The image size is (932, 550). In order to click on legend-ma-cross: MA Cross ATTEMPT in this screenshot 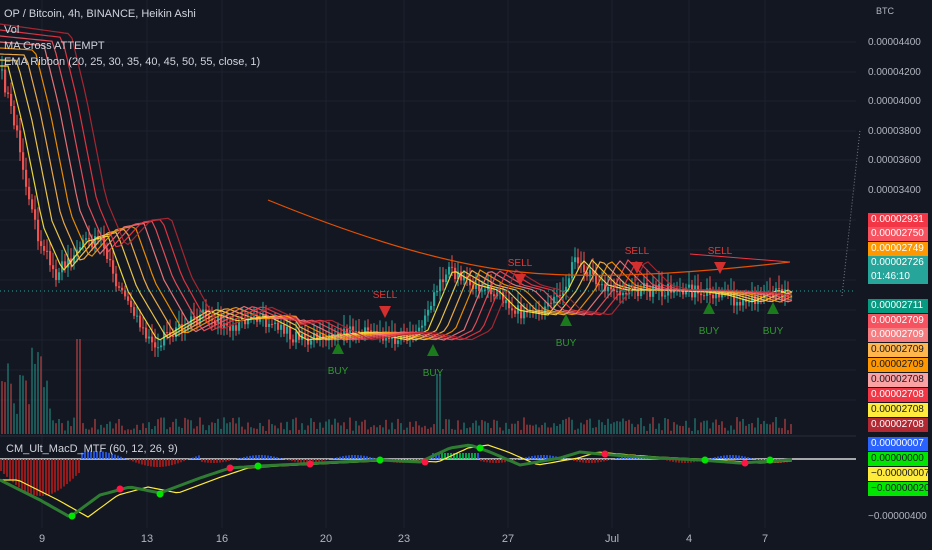, I will do `click(54, 46)`.